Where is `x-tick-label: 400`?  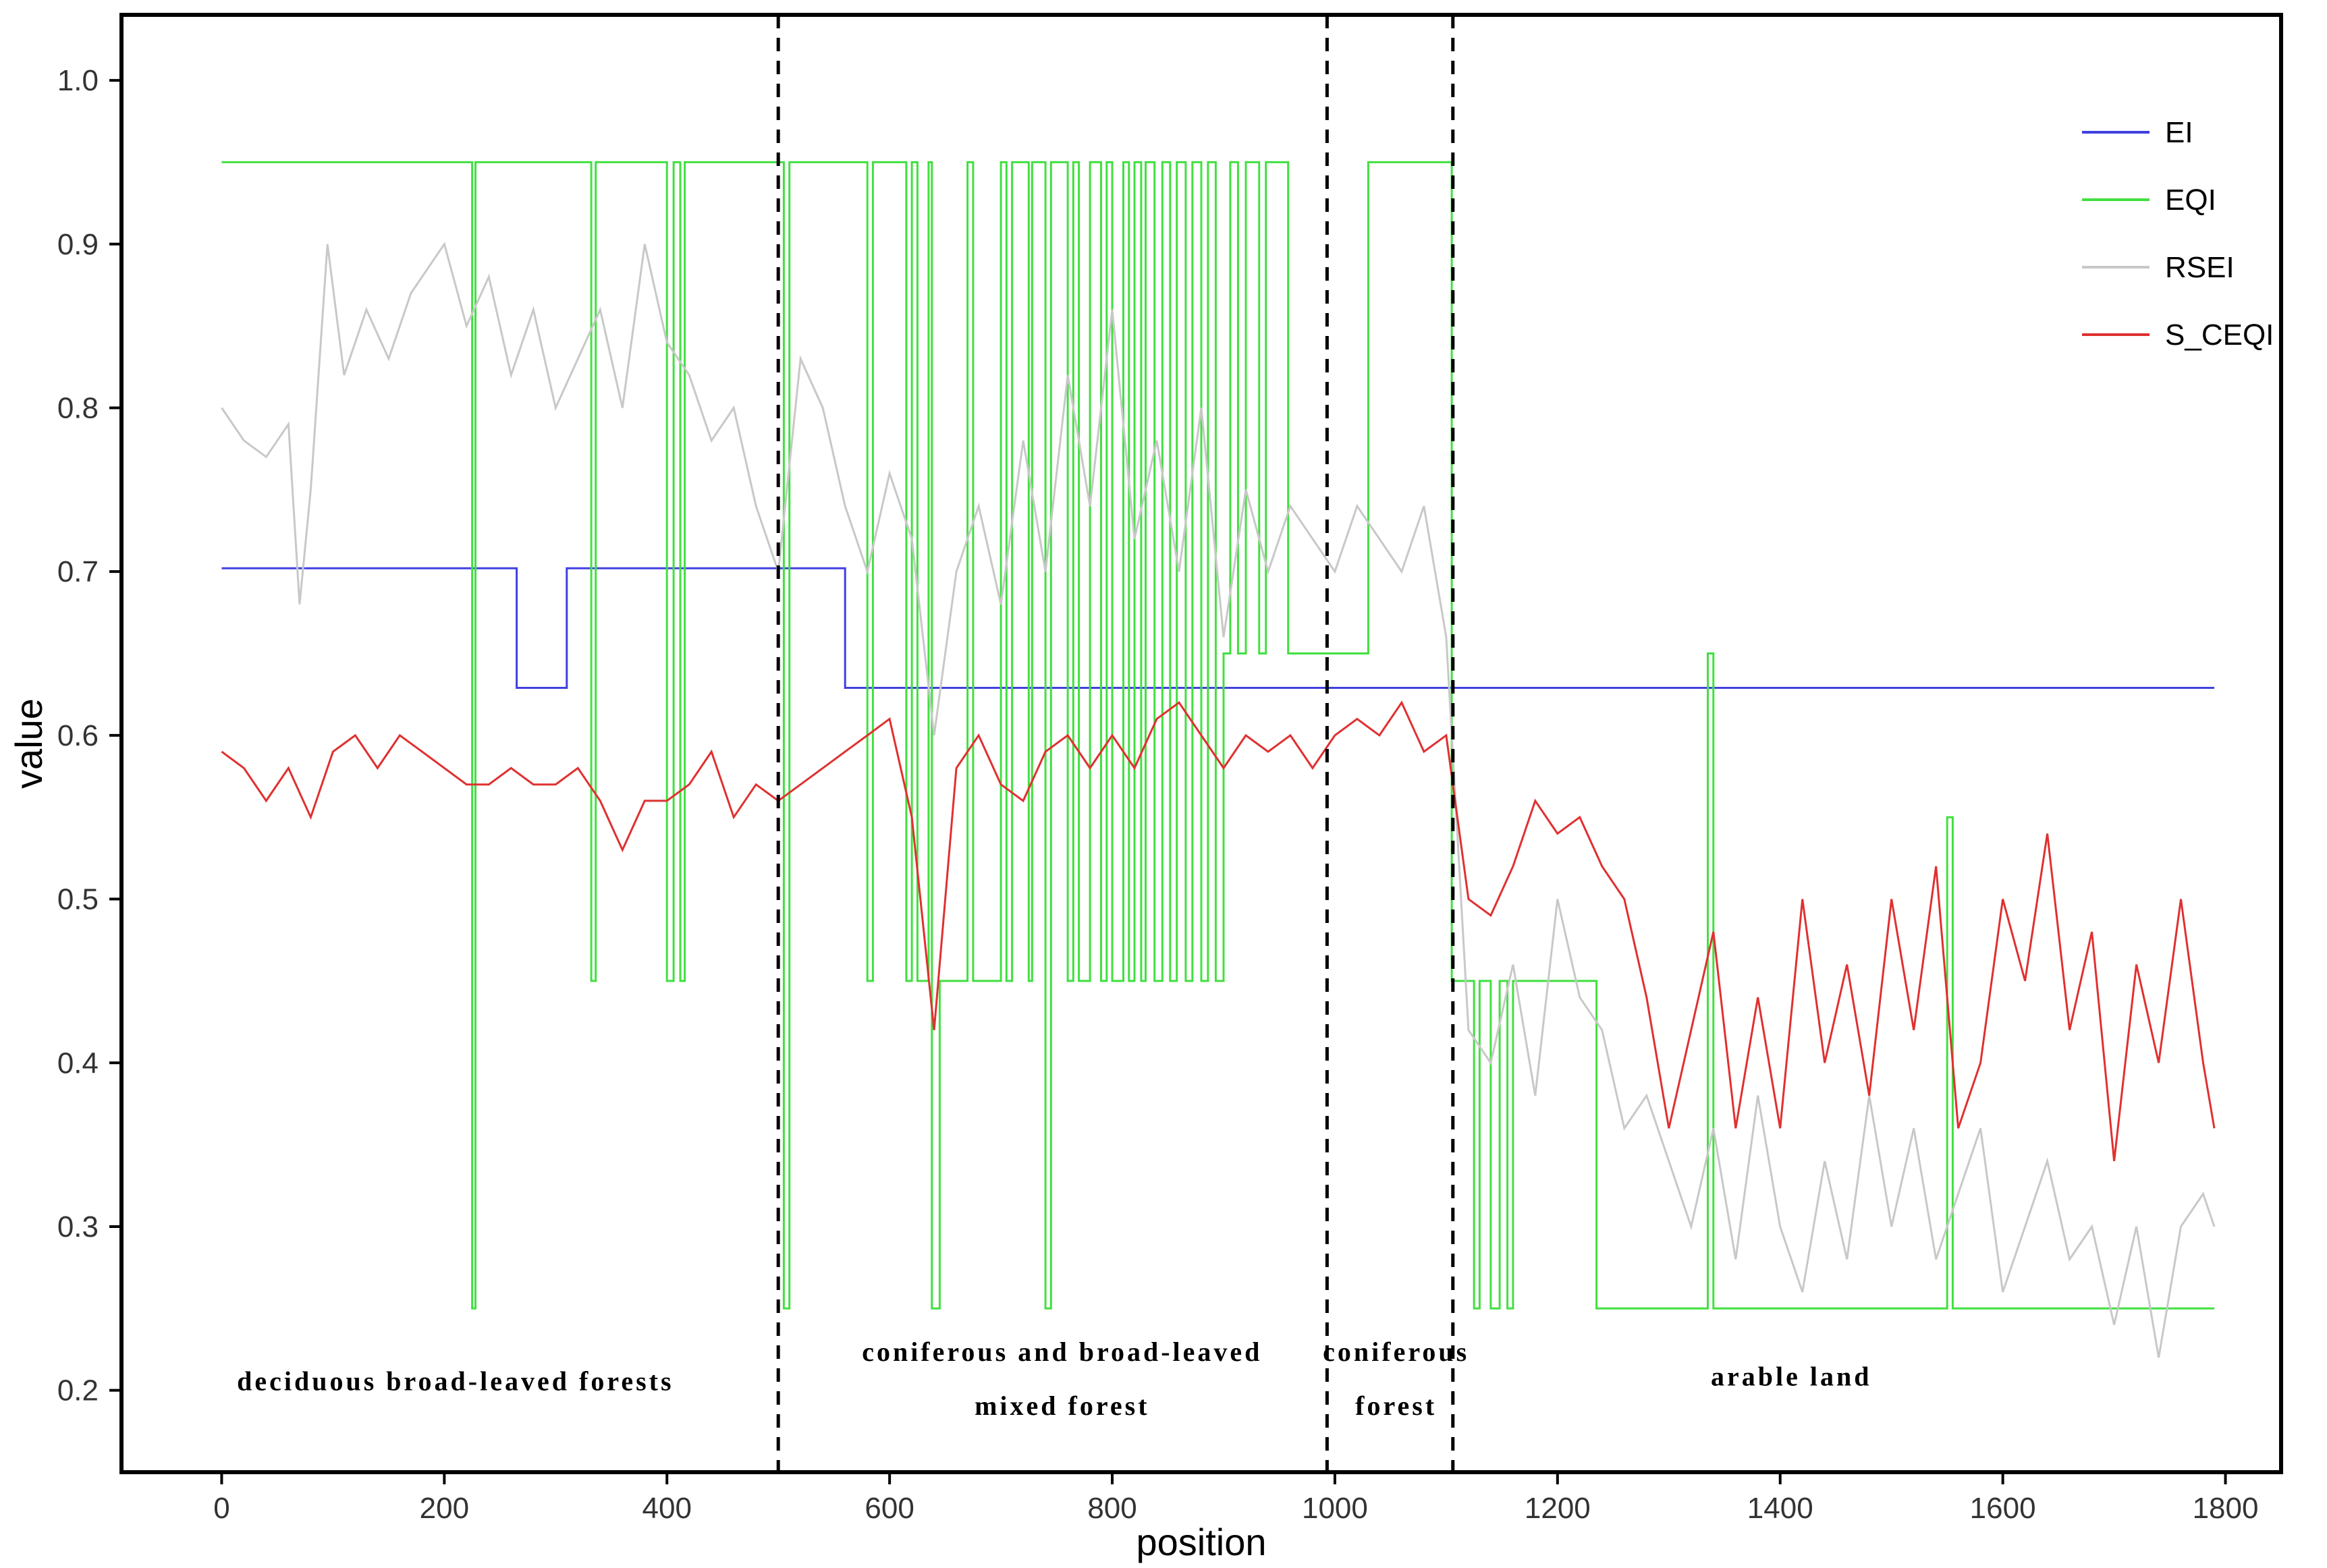
x-tick-label: 400 is located at coordinates (667, 1508).